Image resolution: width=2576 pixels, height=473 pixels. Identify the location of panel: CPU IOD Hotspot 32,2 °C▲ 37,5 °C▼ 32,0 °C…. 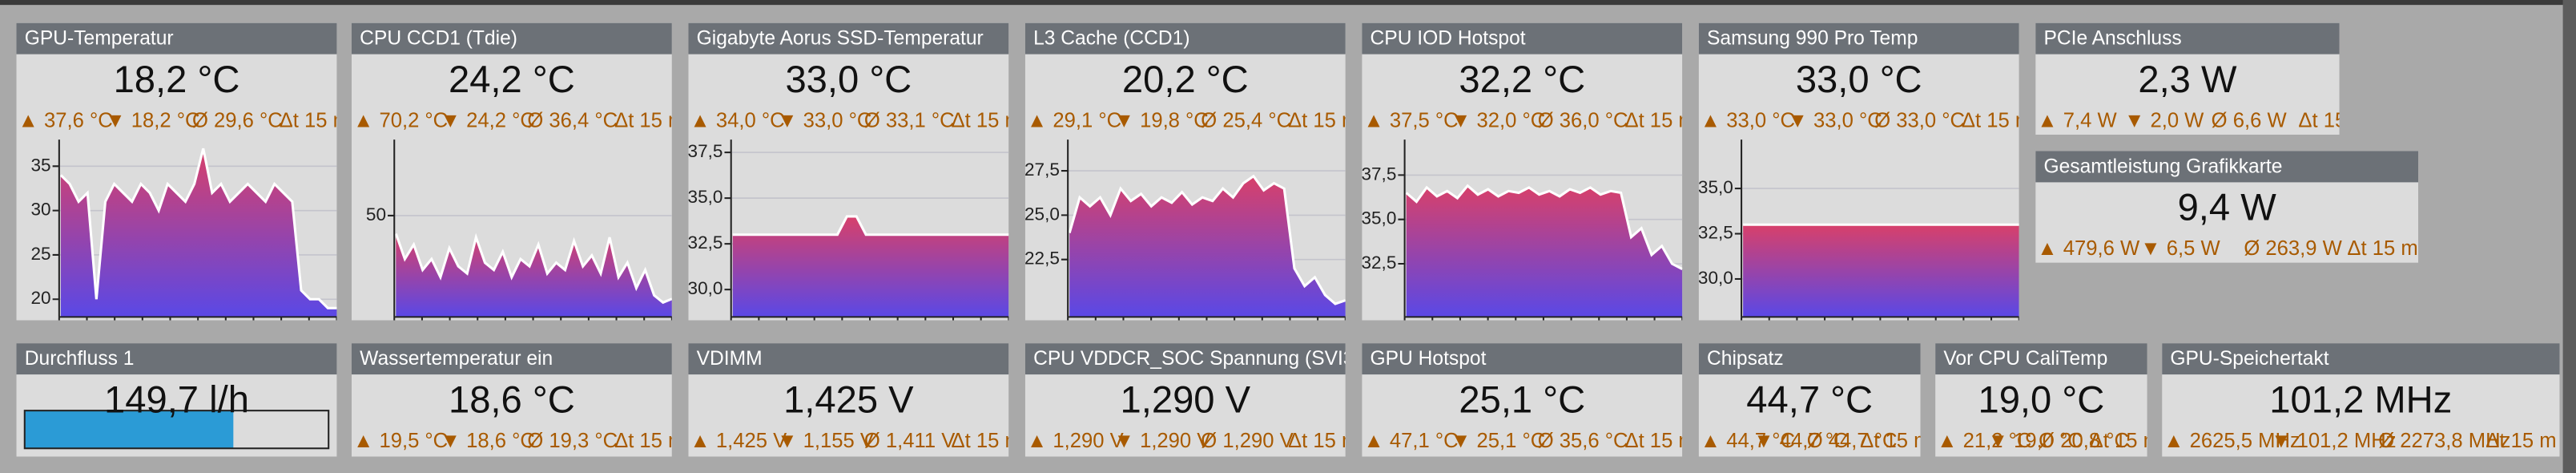
(1522, 171).